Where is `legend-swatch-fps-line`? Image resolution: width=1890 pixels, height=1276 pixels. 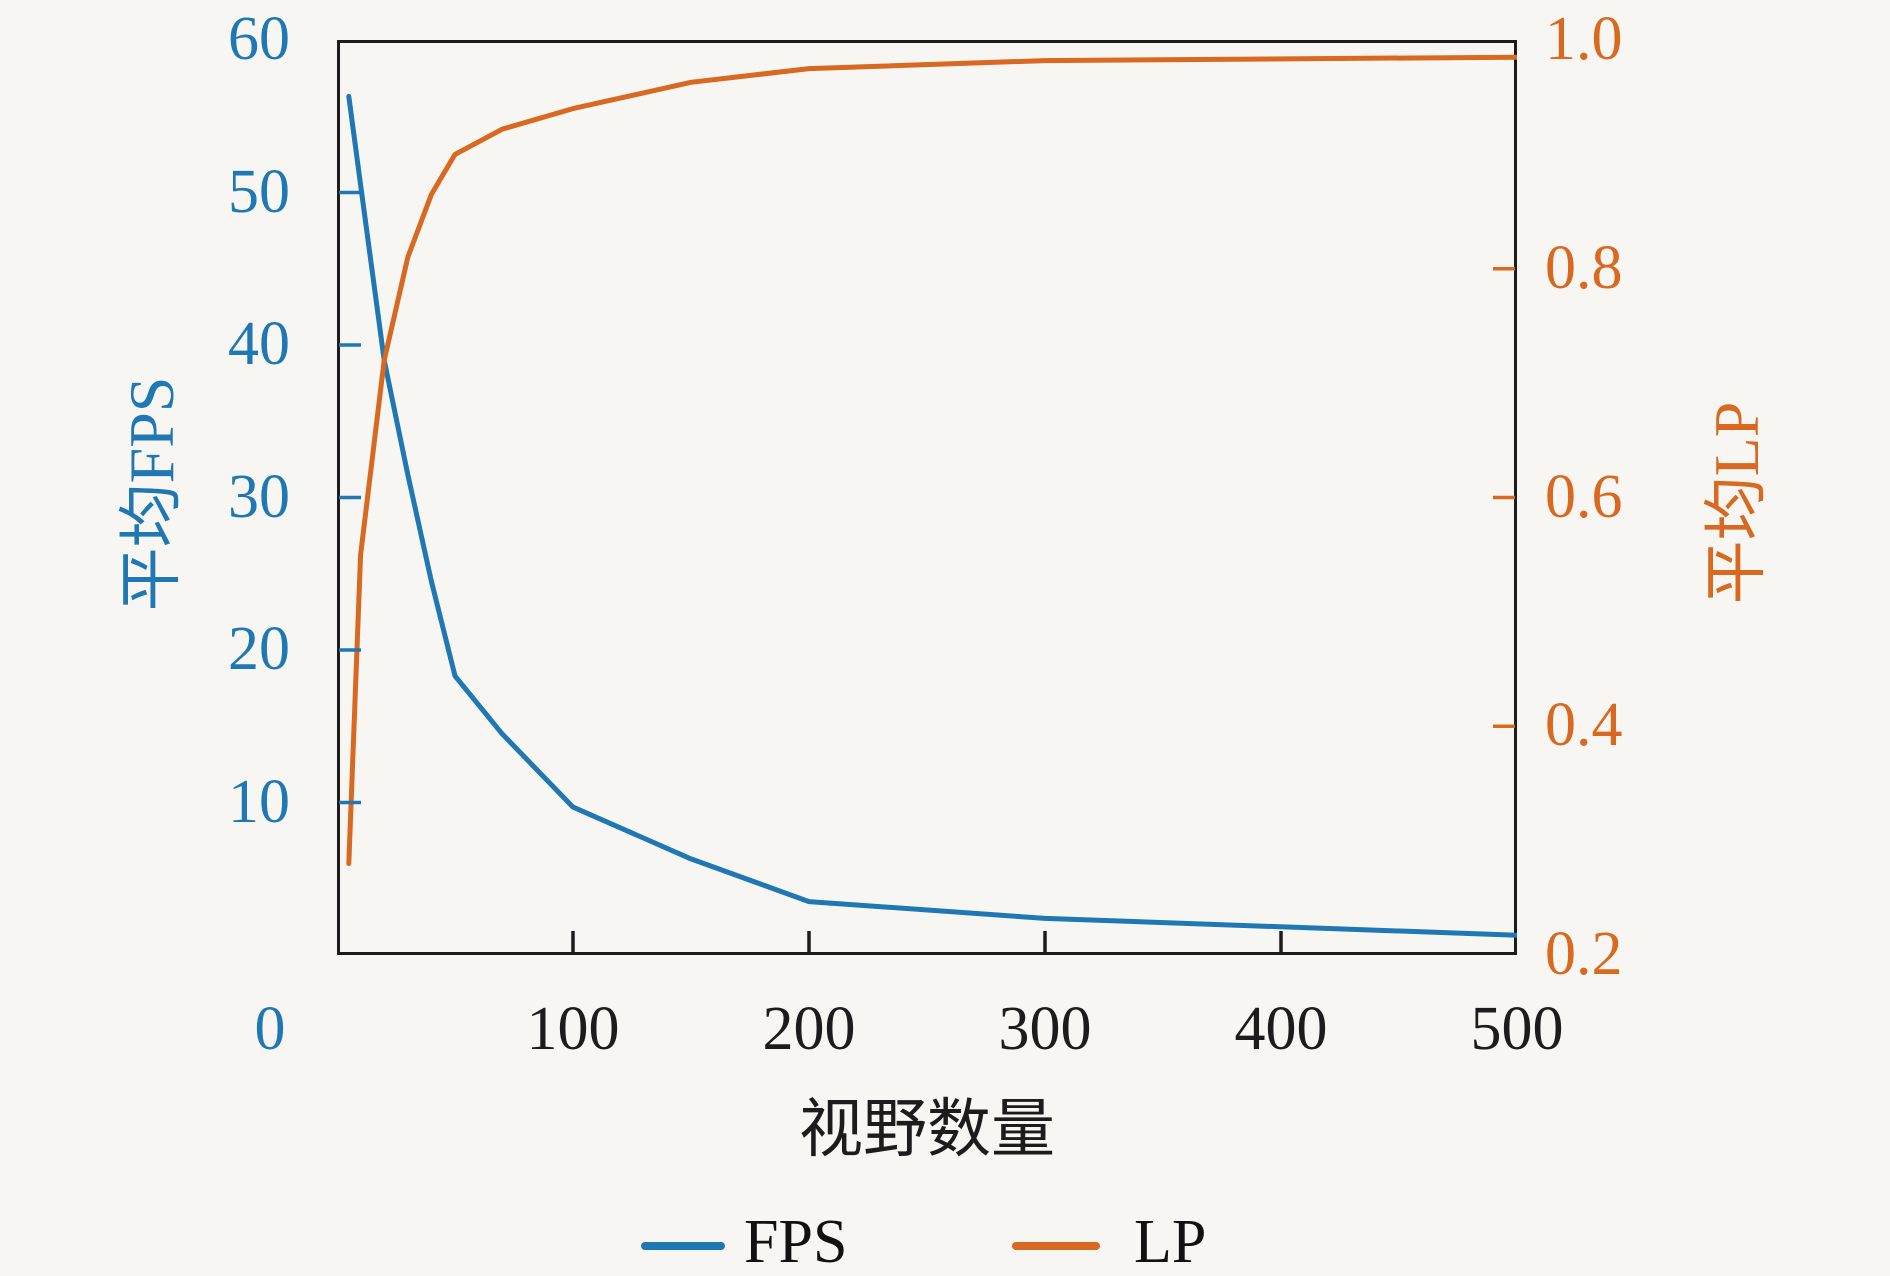
legend-swatch-fps-line is located at coordinates (683, 1246).